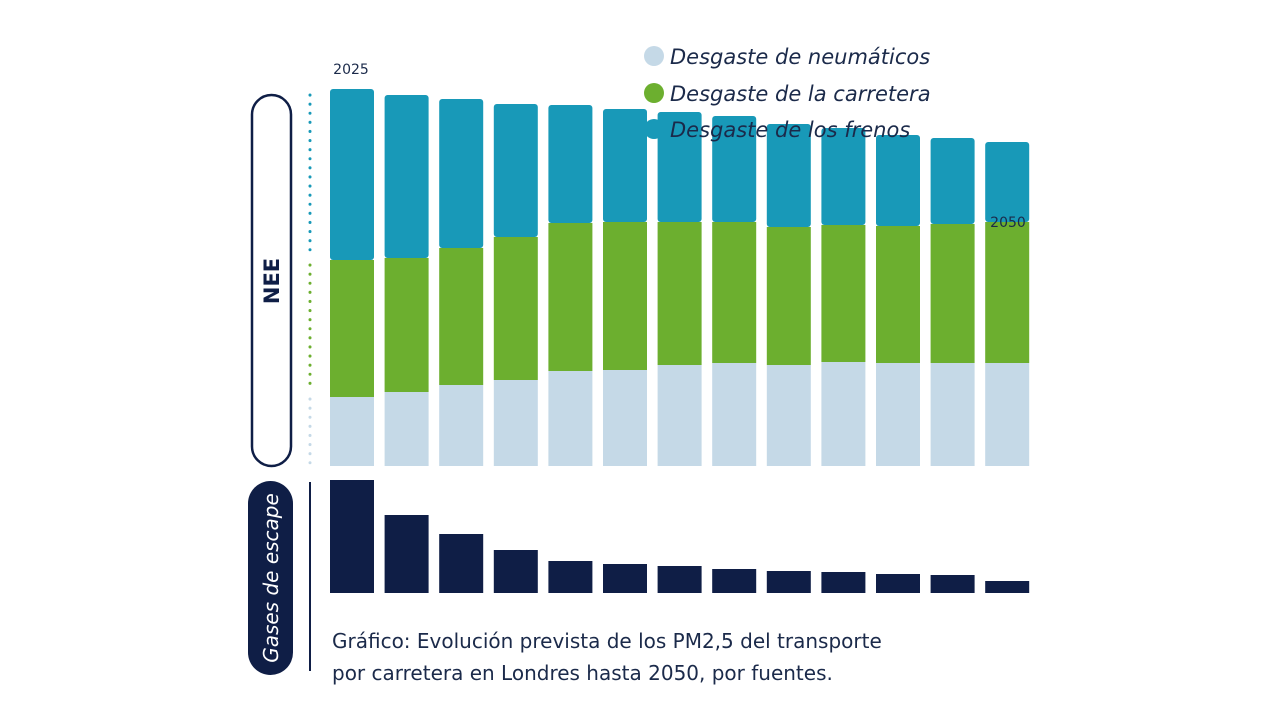  Describe the element at coordinates (654, 56) in the screenshot. I see `legend-swatch-tyre` at that location.